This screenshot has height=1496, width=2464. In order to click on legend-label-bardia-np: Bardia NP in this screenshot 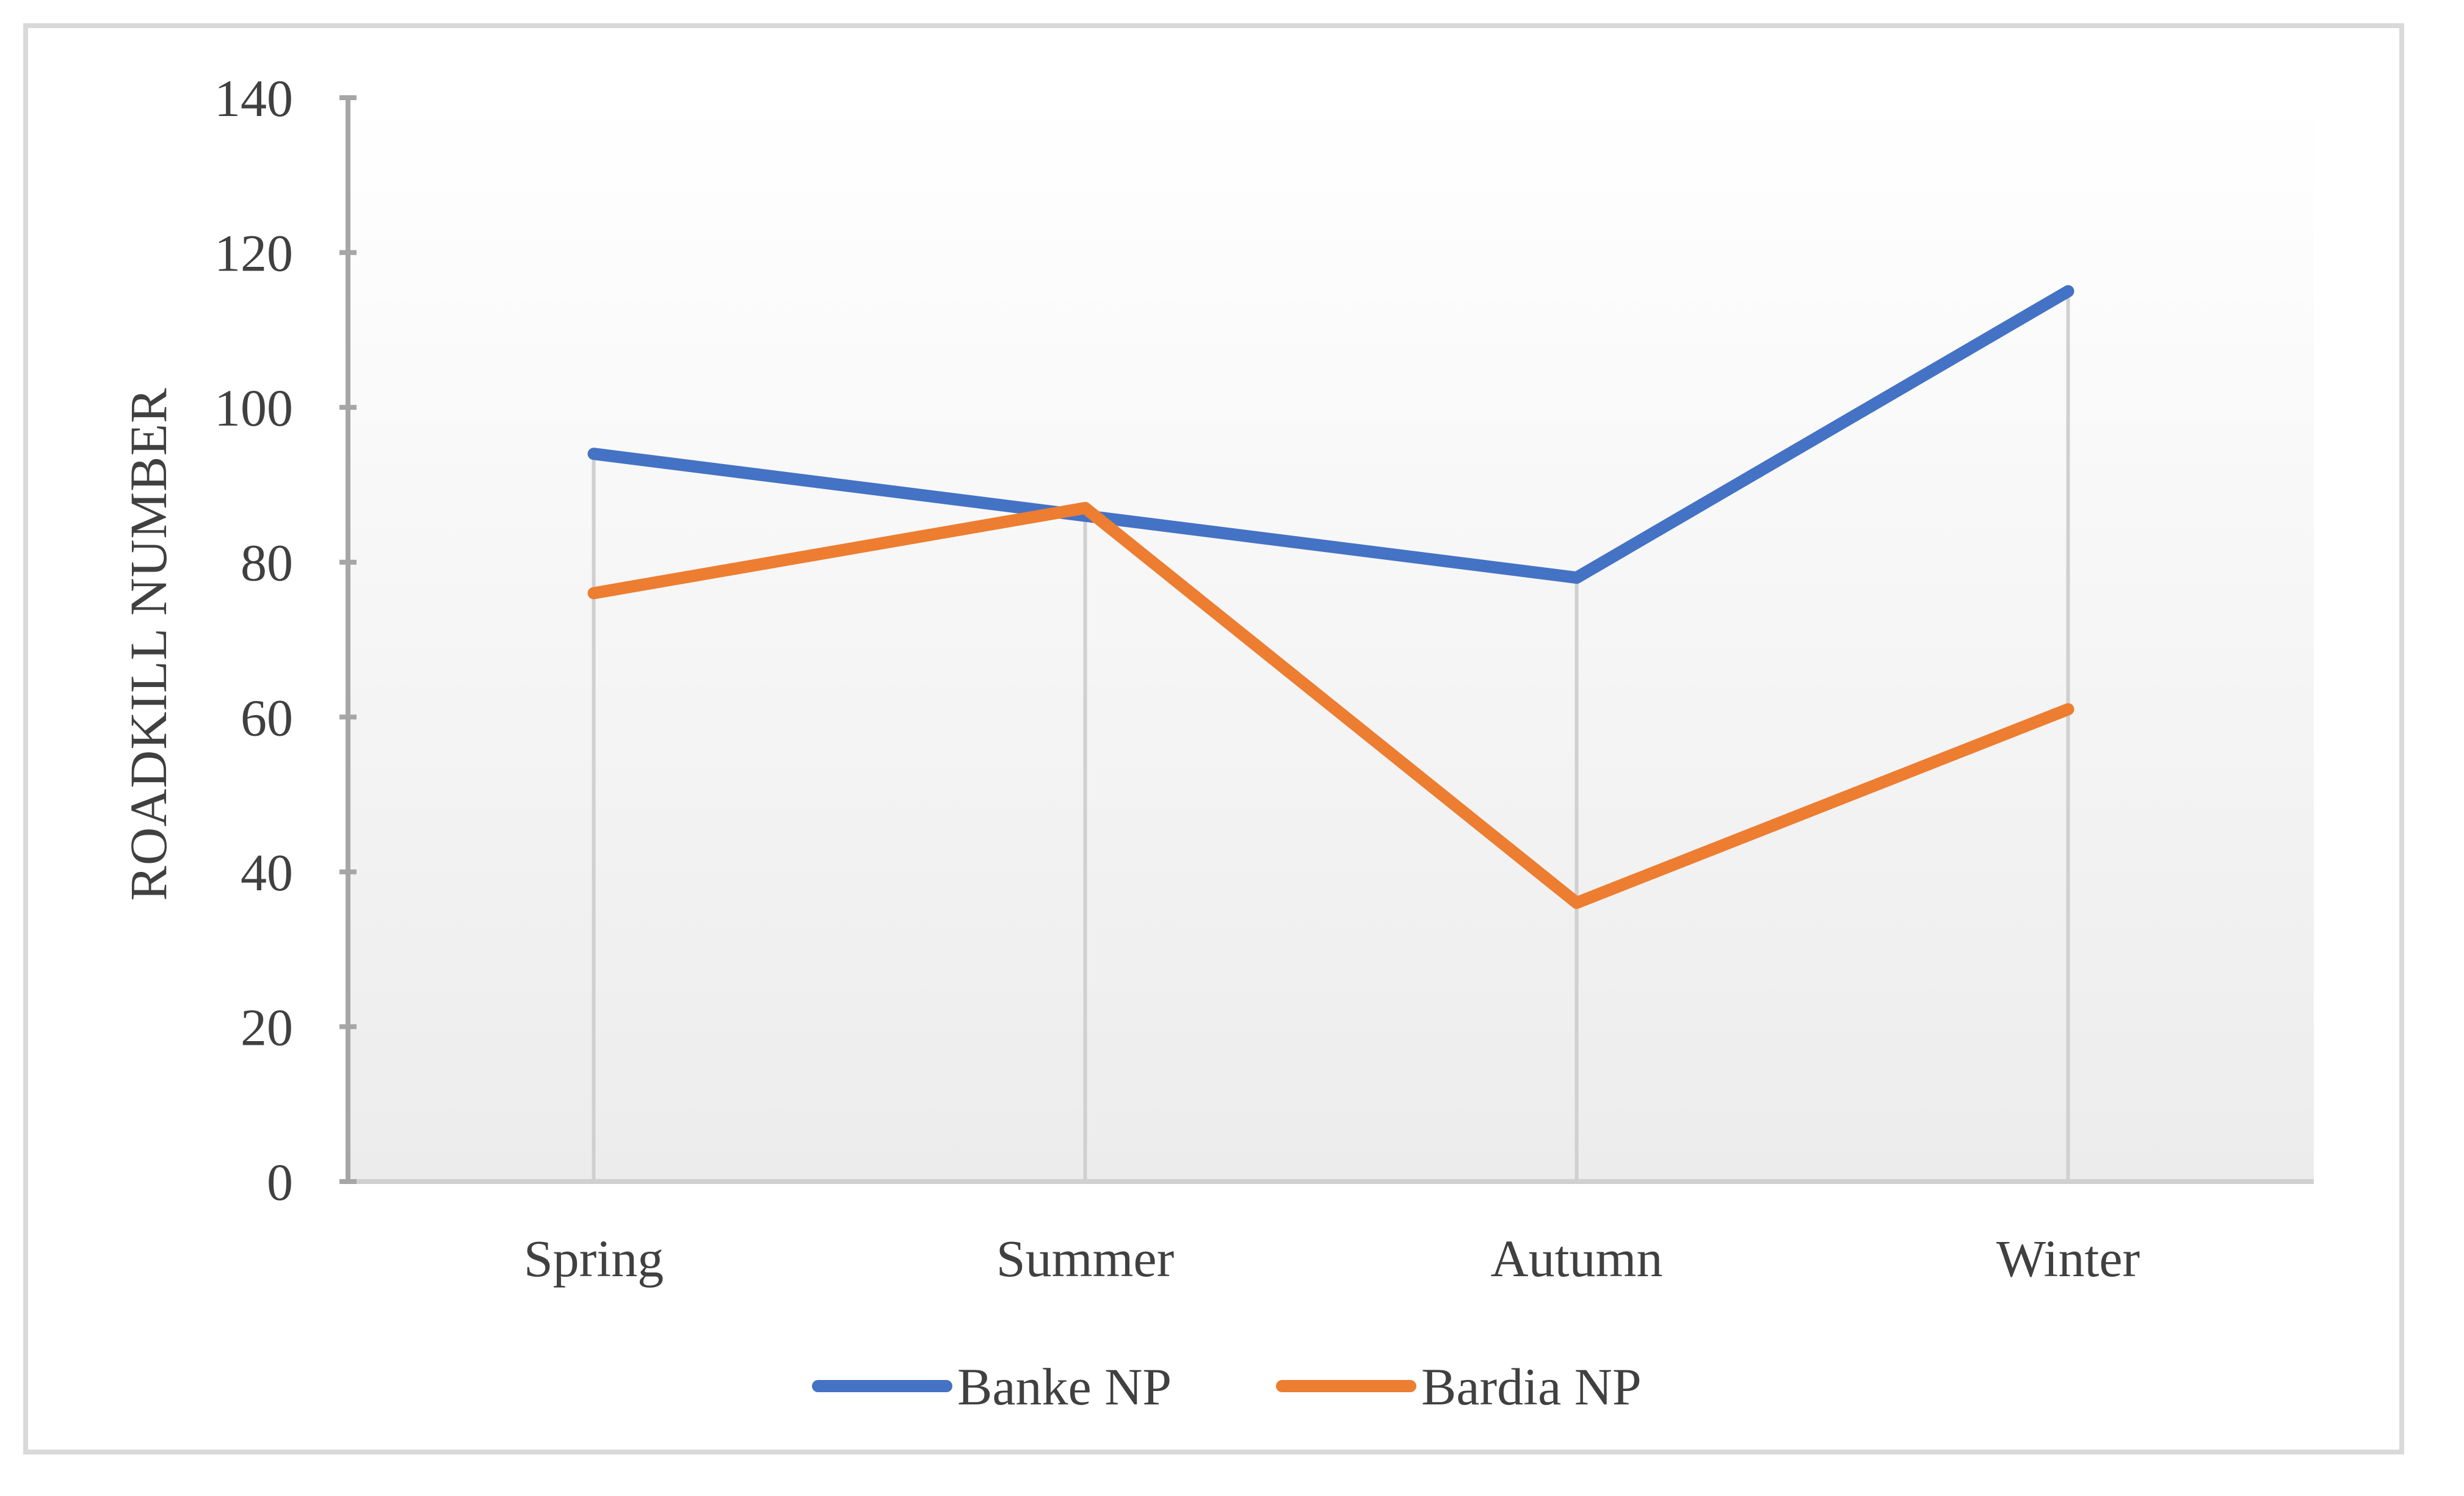, I will do `click(1532, 1386)`.